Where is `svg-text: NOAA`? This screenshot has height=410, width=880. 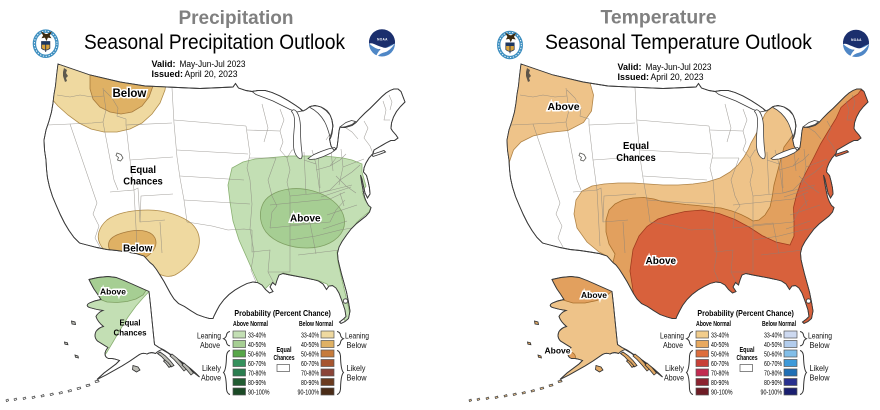 svg-text: NOAA is located at coordinates (382, 40).